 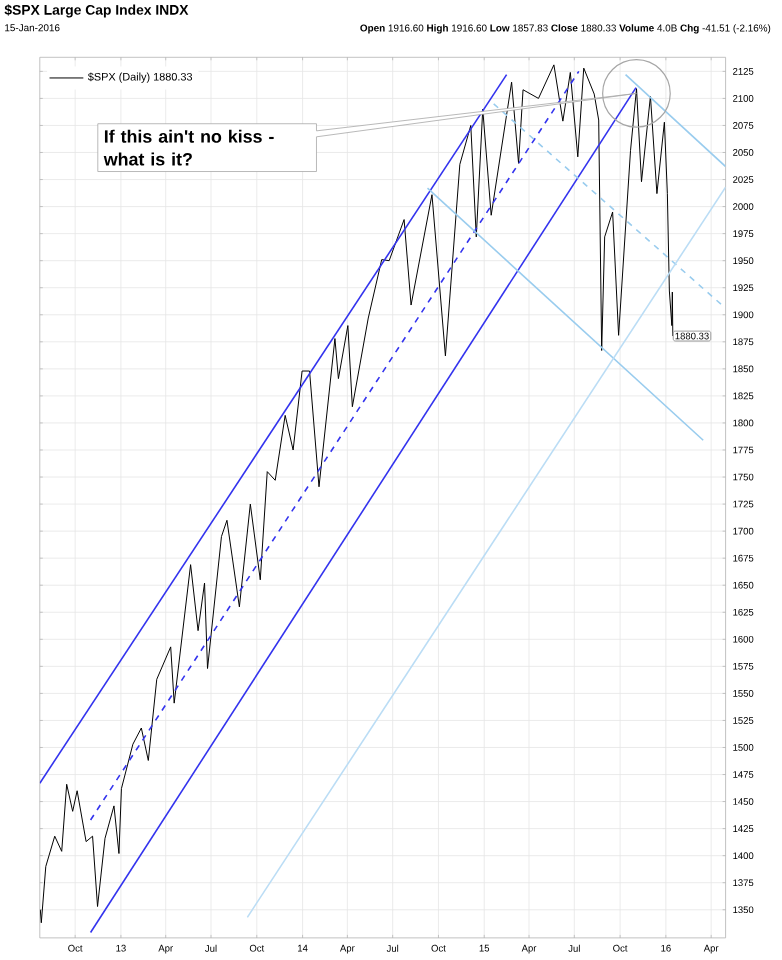 I want to click on annotation: If this ain't no kiss - what is it?, so click(x=189, y=147).